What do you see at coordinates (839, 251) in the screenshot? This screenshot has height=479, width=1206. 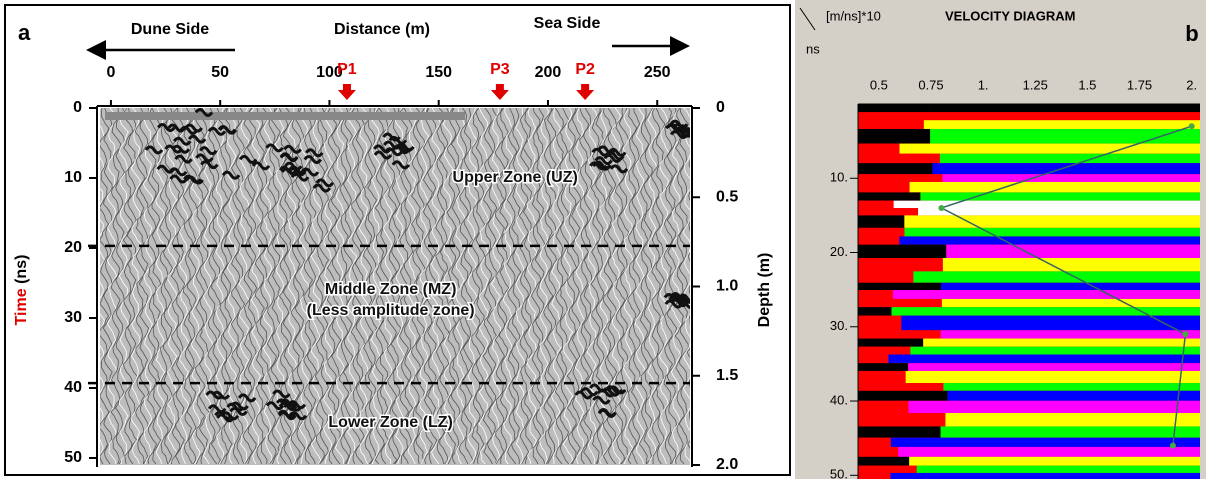 I see `y-tick-label: 20.` at bounding box center [839, 251].